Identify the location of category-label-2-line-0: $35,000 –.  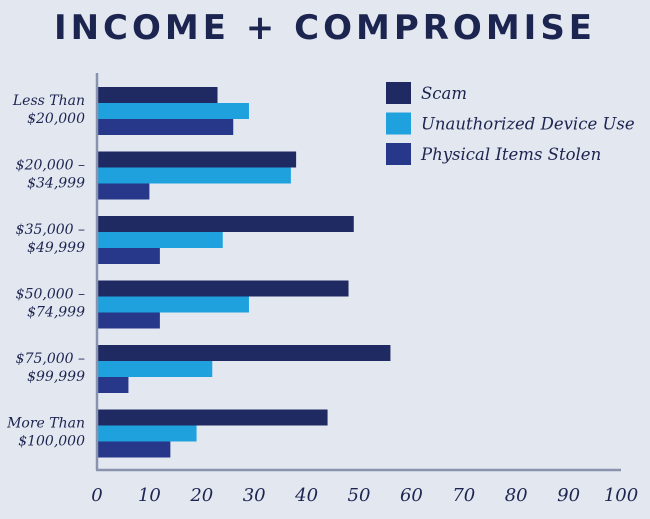
(50, 230).